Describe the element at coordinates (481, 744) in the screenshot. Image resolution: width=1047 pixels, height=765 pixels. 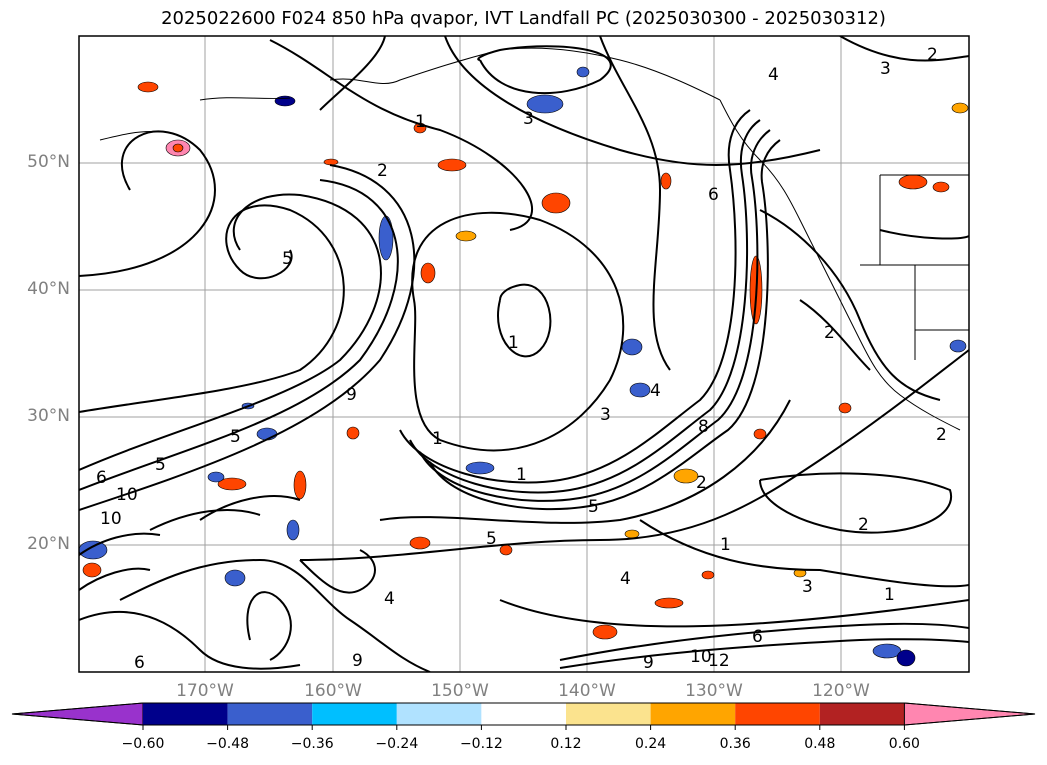
I see `colorbar-tick-label: −0.12` at that location.